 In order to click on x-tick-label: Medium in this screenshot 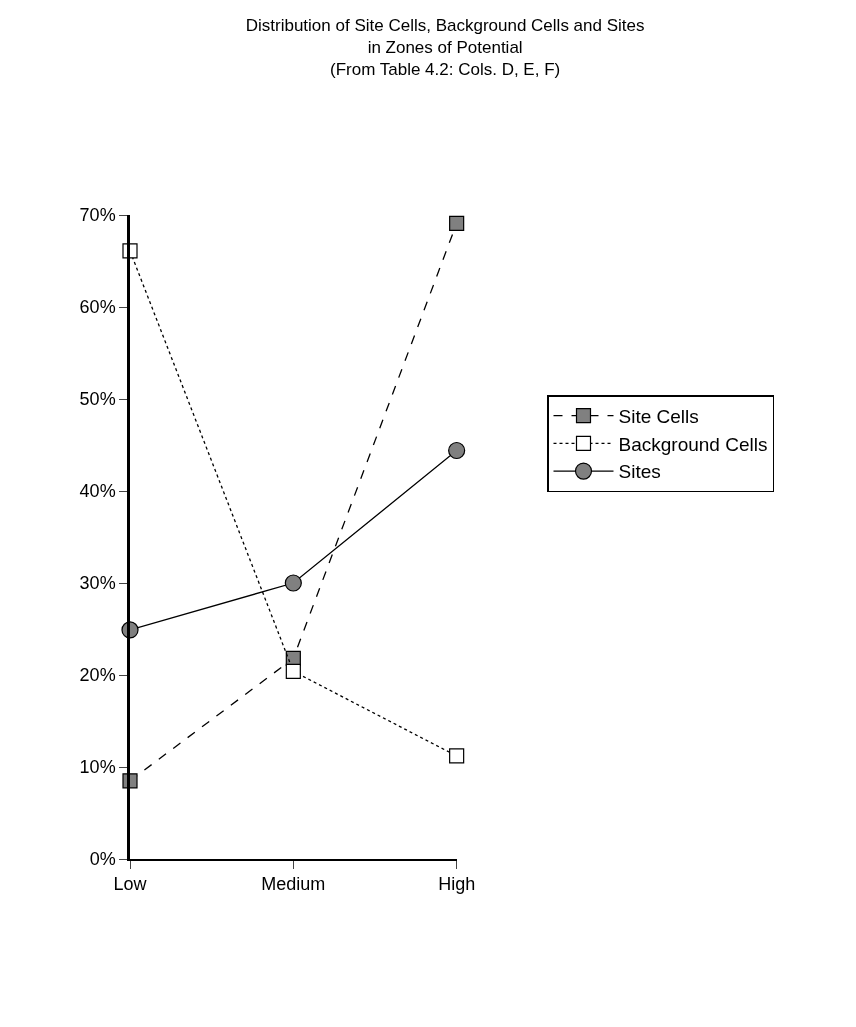, I will do `click(293, 884)`.